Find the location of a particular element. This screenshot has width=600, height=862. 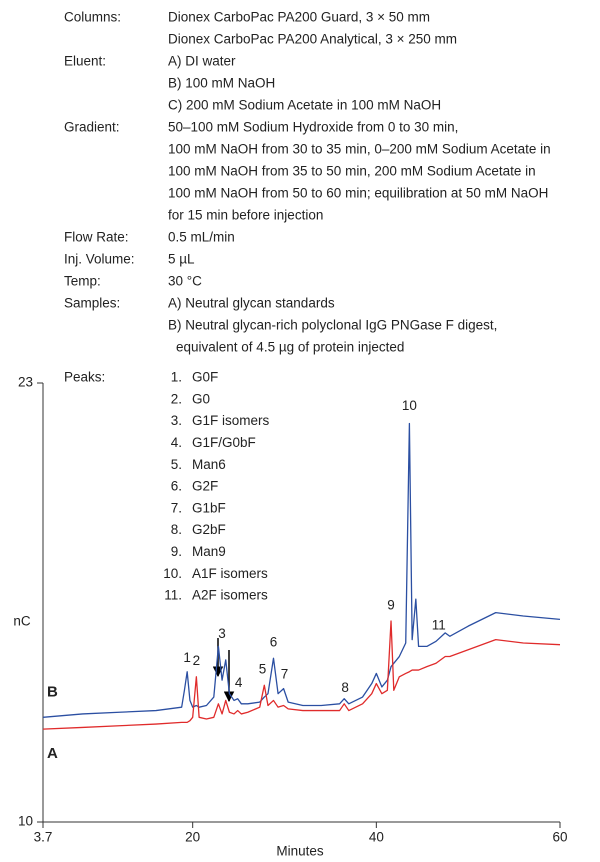

peak-number: 1. is located at coordinates (176, 377).